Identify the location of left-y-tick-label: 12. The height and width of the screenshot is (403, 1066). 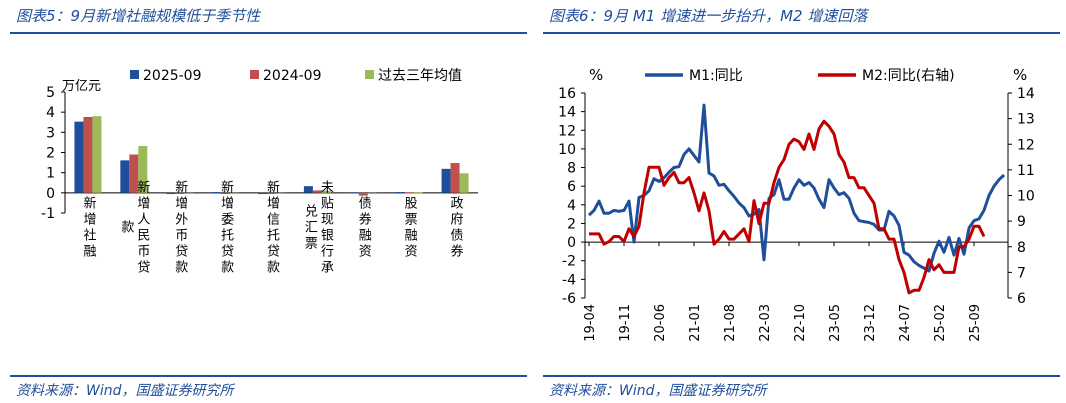
(567, 131).